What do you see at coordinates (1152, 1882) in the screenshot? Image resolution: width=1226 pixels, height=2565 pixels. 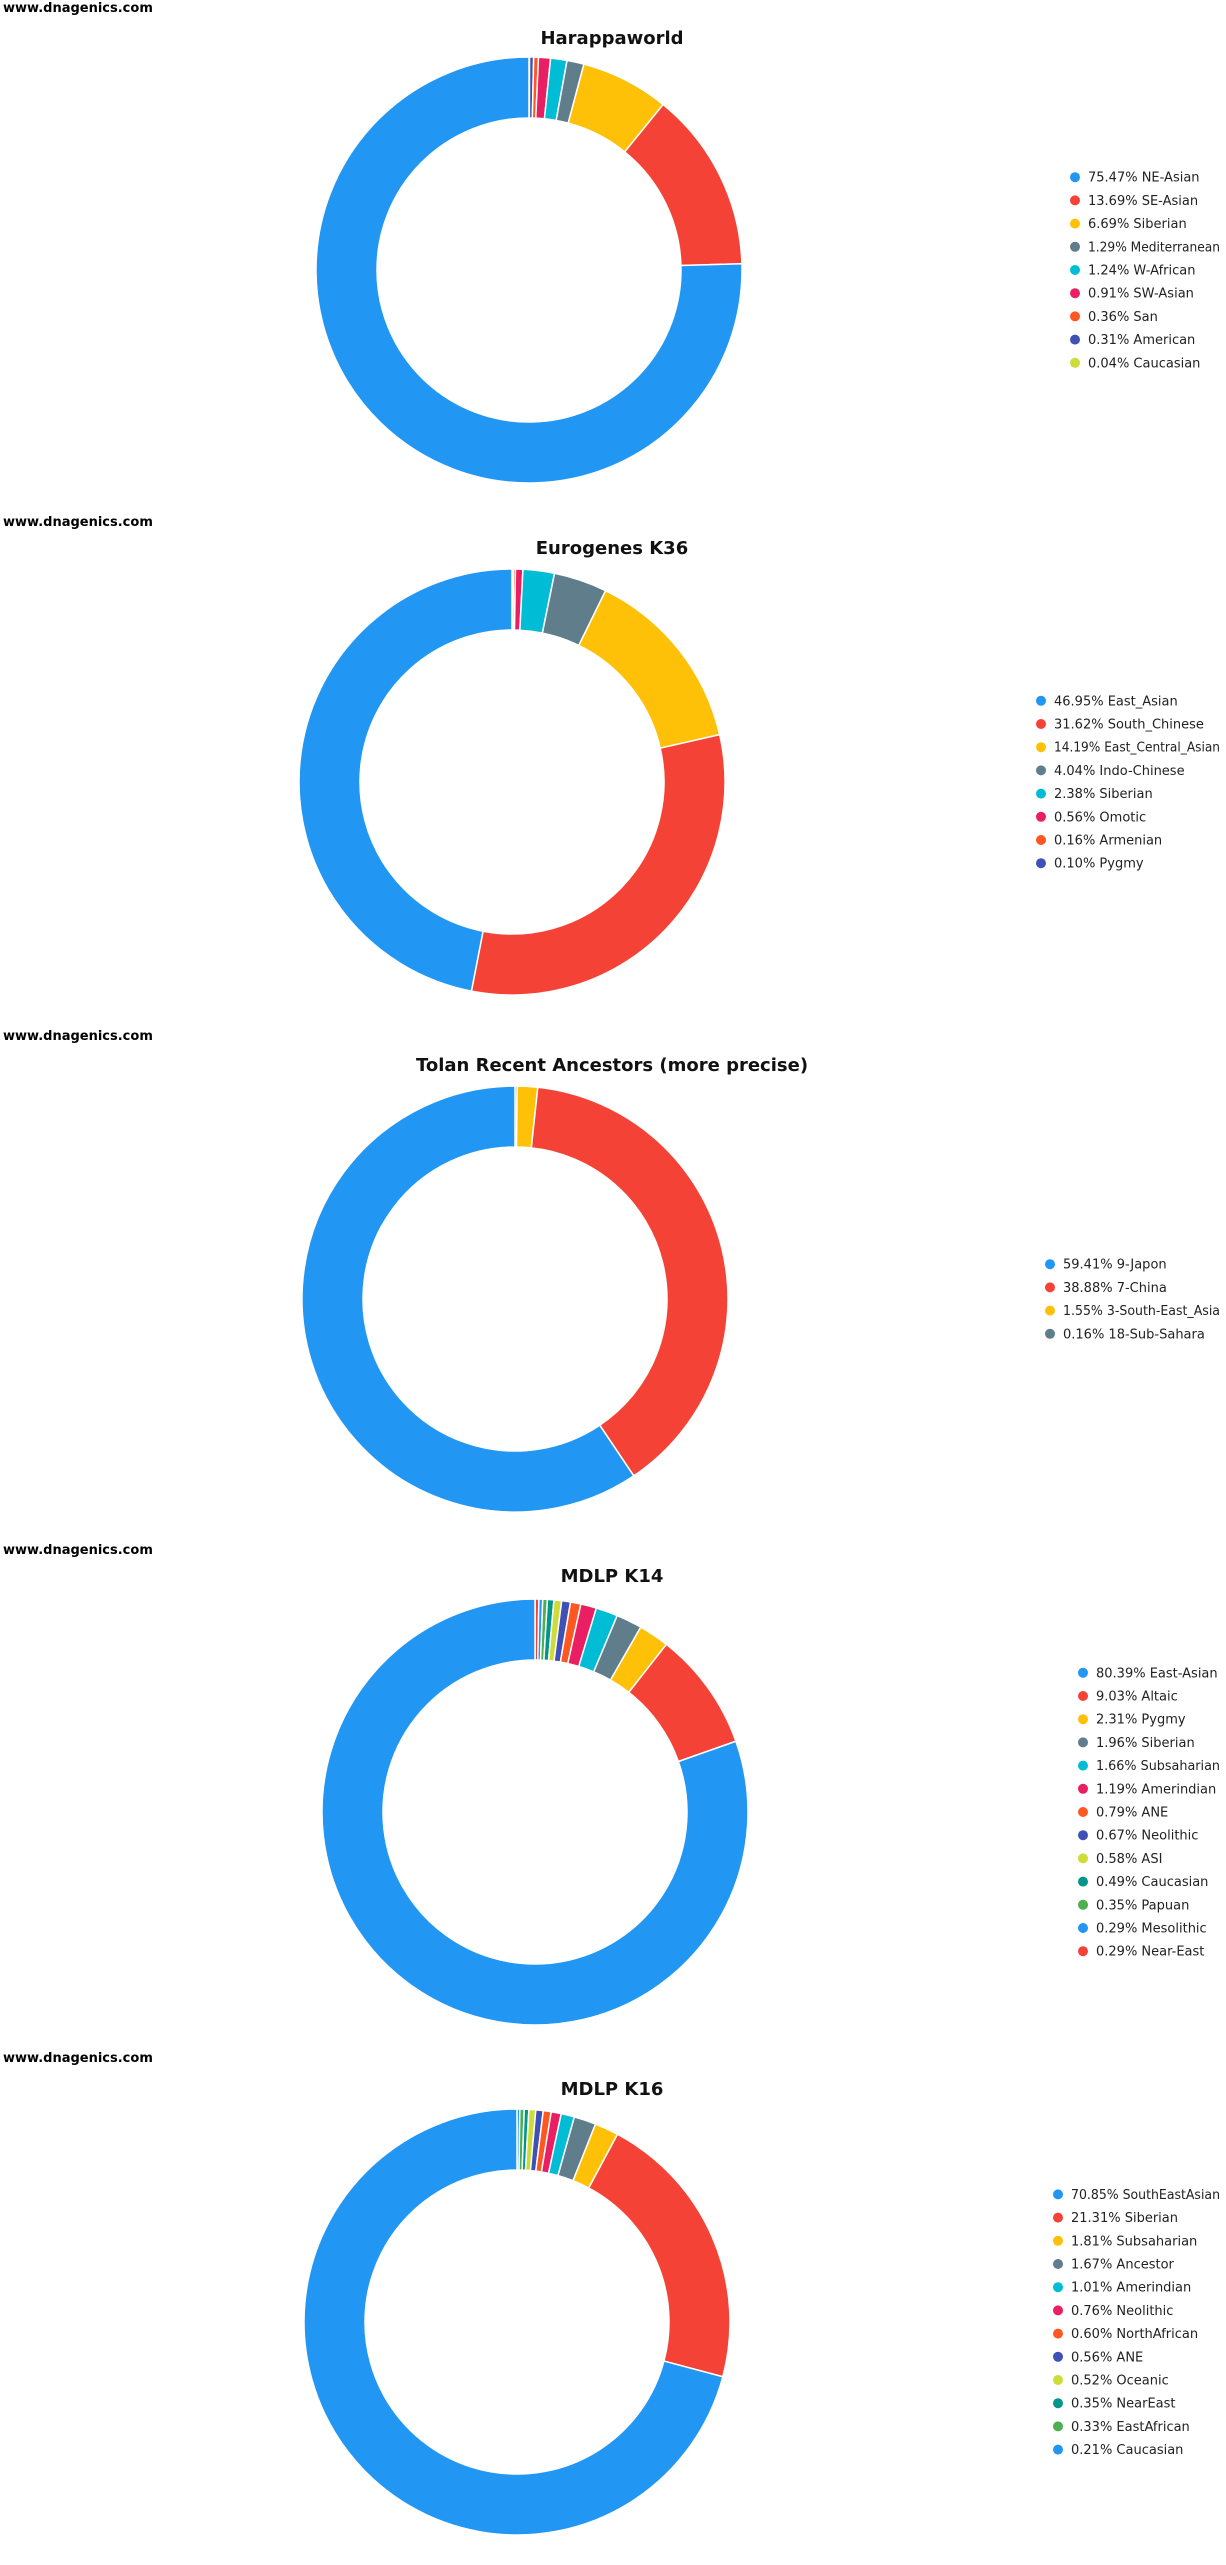 I see `legend-label: 0.49% Caucasian` at bounding box center [1152, 1882].